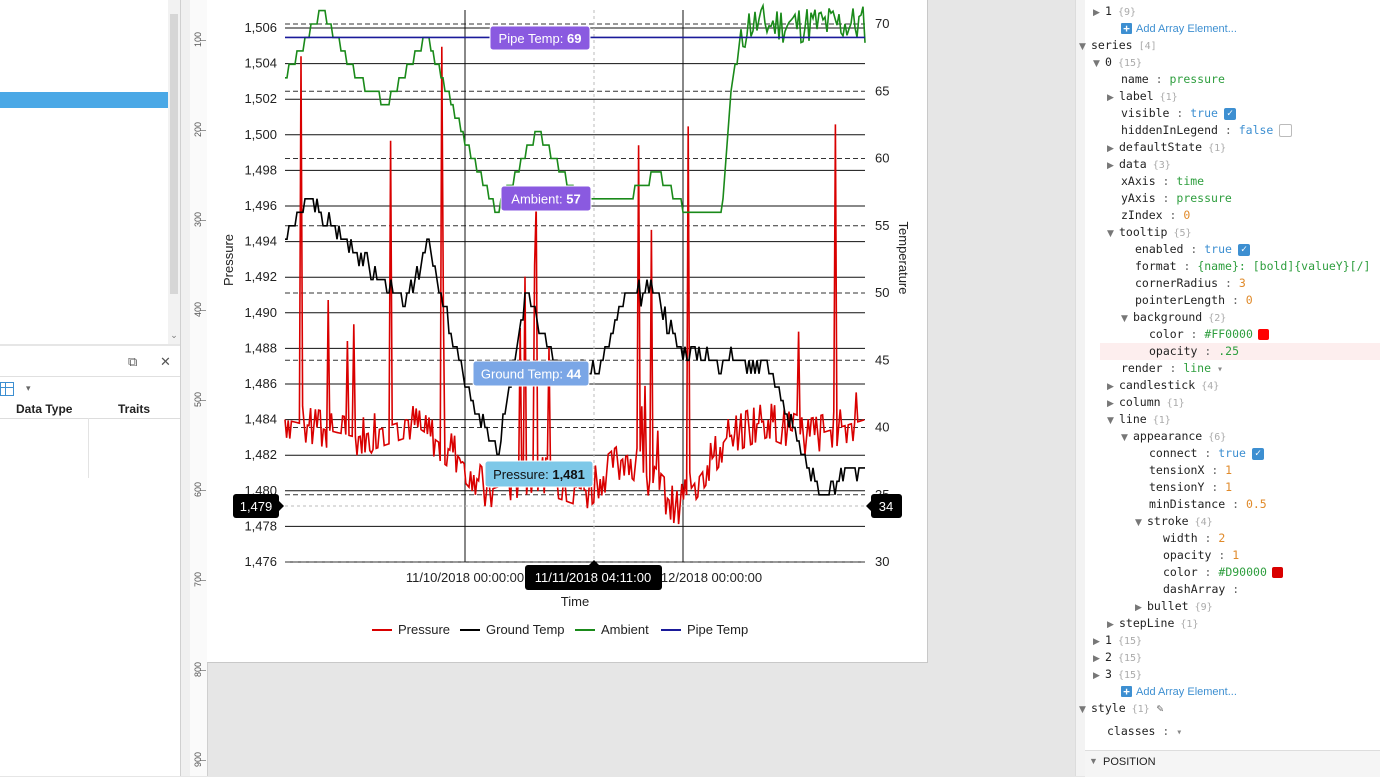 This screenshot has height=777, width=1380. I want to click on property-row: ▶ 3 {15}, so click(1117, 674).